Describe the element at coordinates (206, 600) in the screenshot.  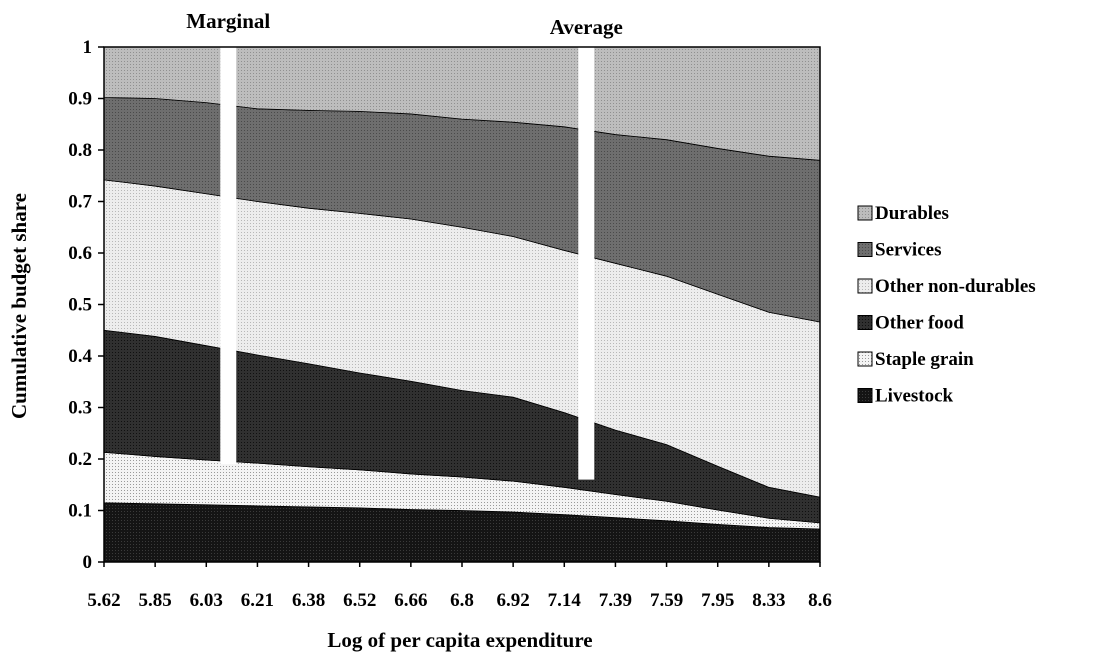
I see `x-tick-label: 6.03` at that location.